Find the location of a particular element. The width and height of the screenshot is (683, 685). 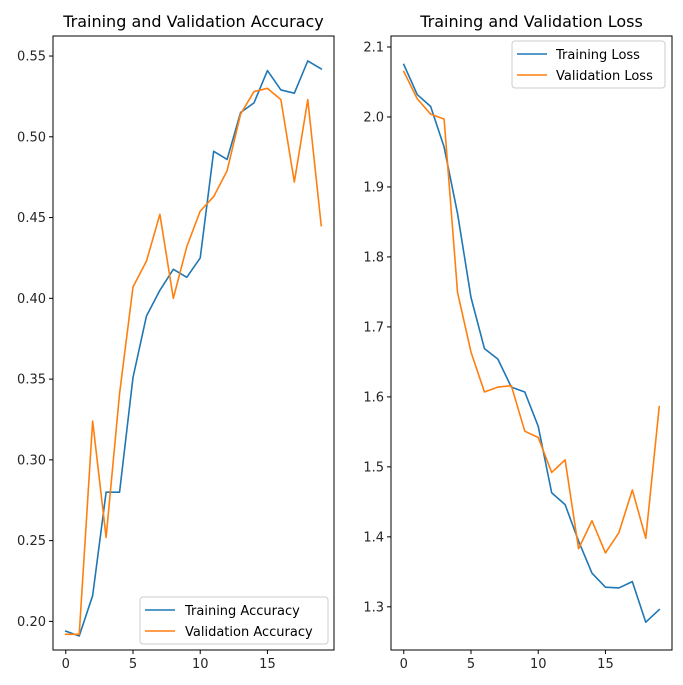

loss-y-tick-label: 1.3 is located at coordinates (373, 607).